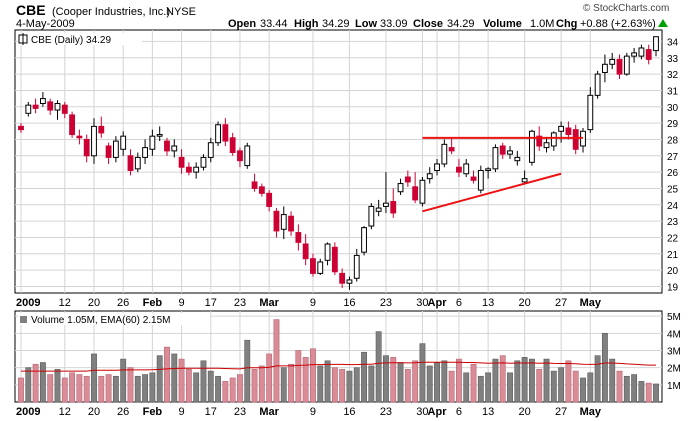 The image size is (700, 421). What do you see at coordinates (422, 412) in the screenshot?
I see `date-tick-label: 30` at bounding box center [422, 412].